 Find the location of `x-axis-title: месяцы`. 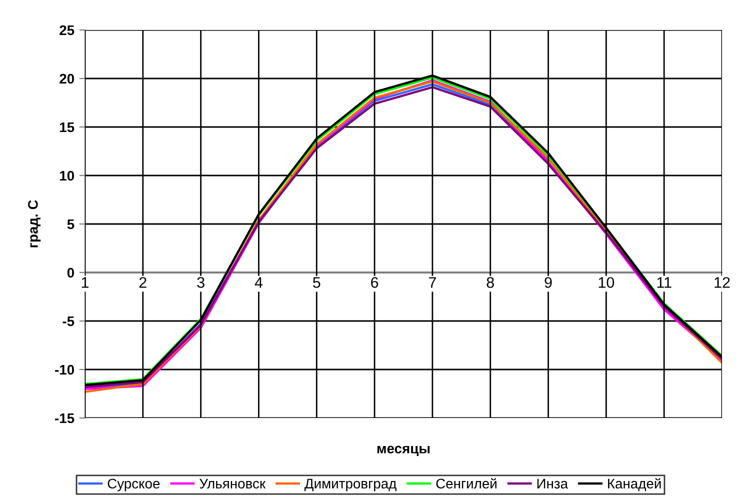

x-axis-title: месяцы is located at coordinates (403, 451).